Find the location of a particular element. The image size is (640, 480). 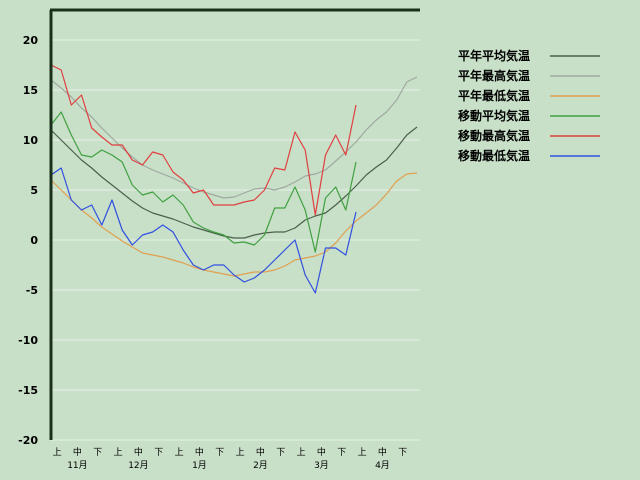

x-month-label: 3月 is located at coordinates (321, 465).